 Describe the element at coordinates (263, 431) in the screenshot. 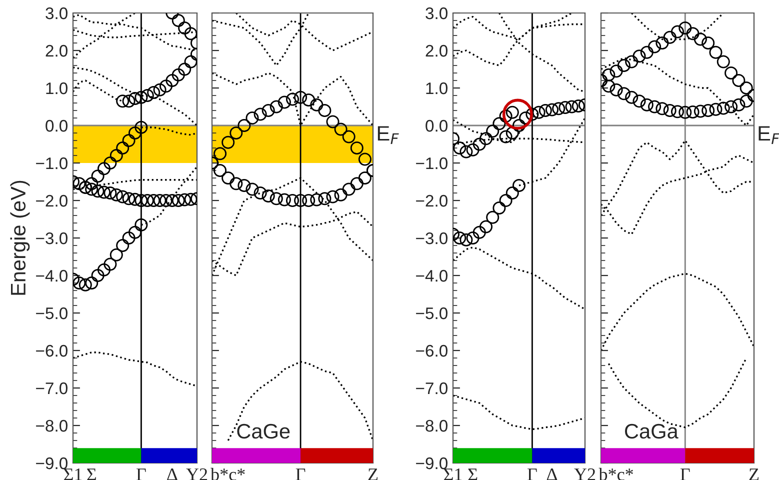

I see `annotation: CaGe` at that location.